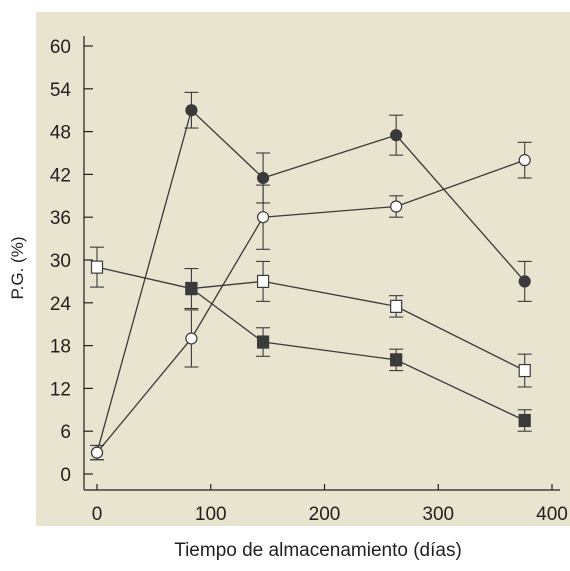 Image resolution: width=570 pixels, height=571 pixels. Describe the element at coordinates (60, 261) in the screenshot. I see `y-tick-label: 30` at that location.